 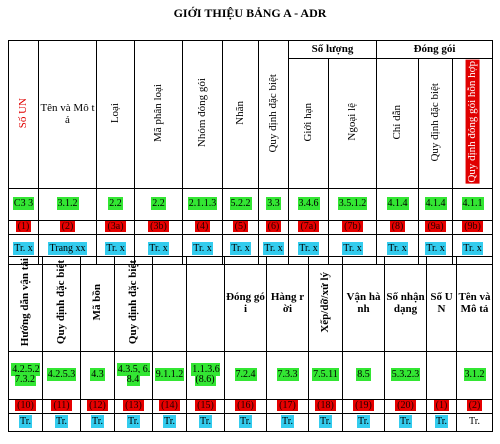 I want to click on header-text: Chỉ dẫn, so click(x=396, y=122).